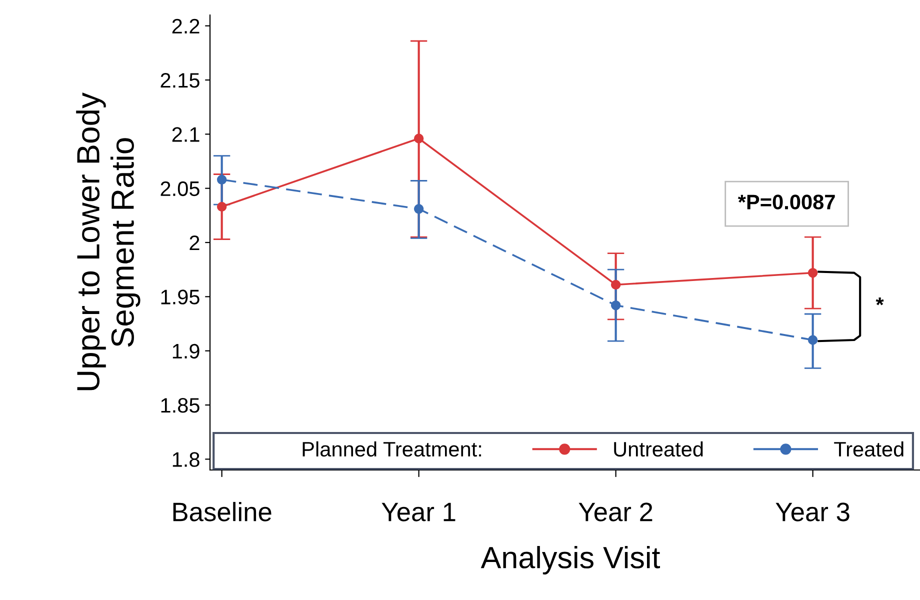 This screenshot has height=600, width=920. What do you see at coordinates (186, 26) in the screenshot?
I see `y-tick-label: 2.2` at bounding box center [186, 26].